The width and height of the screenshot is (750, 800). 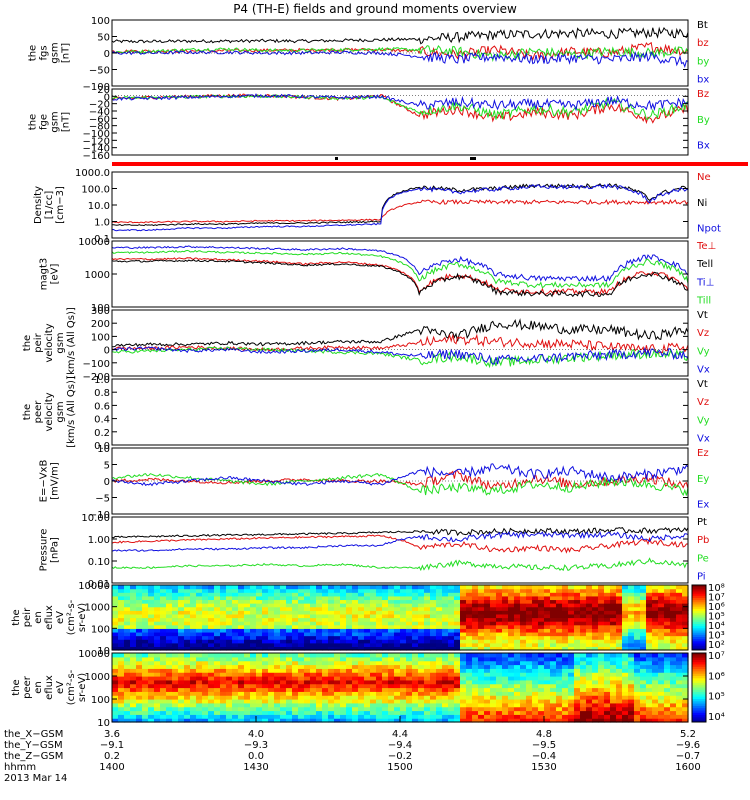 I want to click on colorbar-frame, so click(x=699, y=687).